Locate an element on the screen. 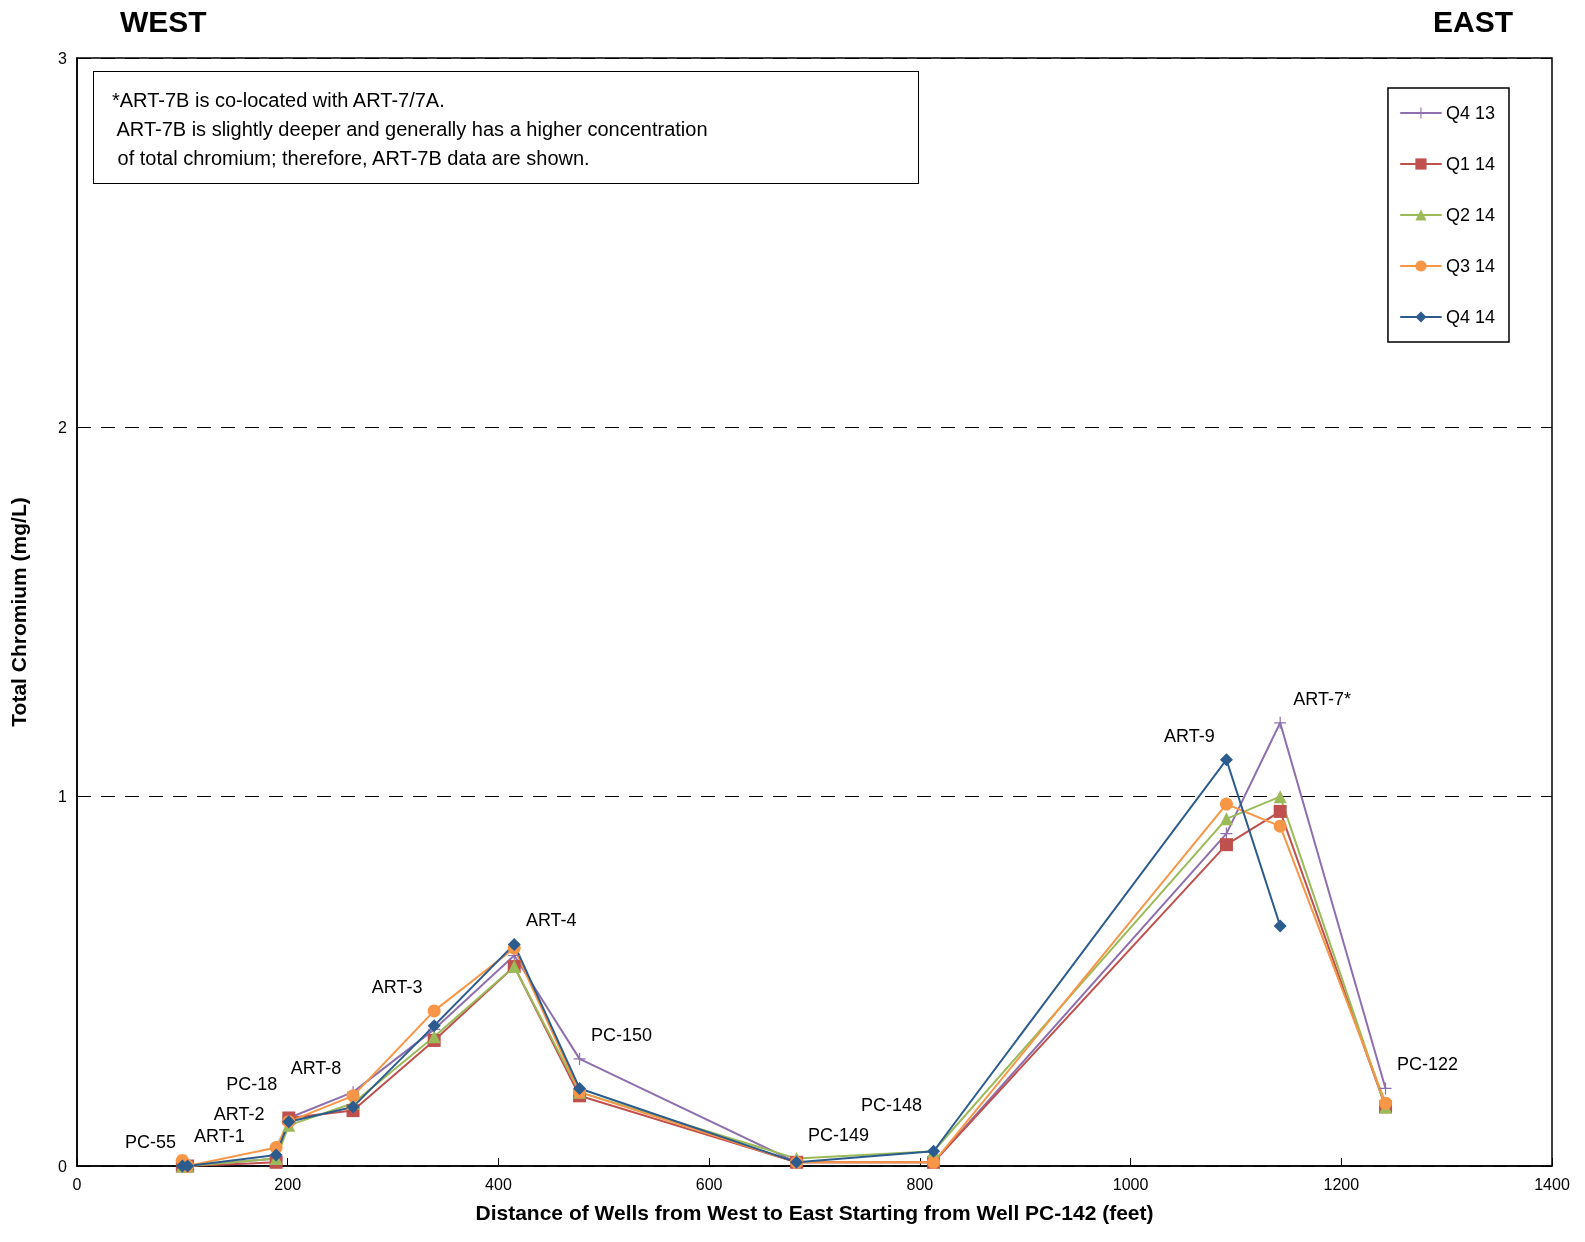  y-tick-label: 3 is located at coordinates (63, 58).